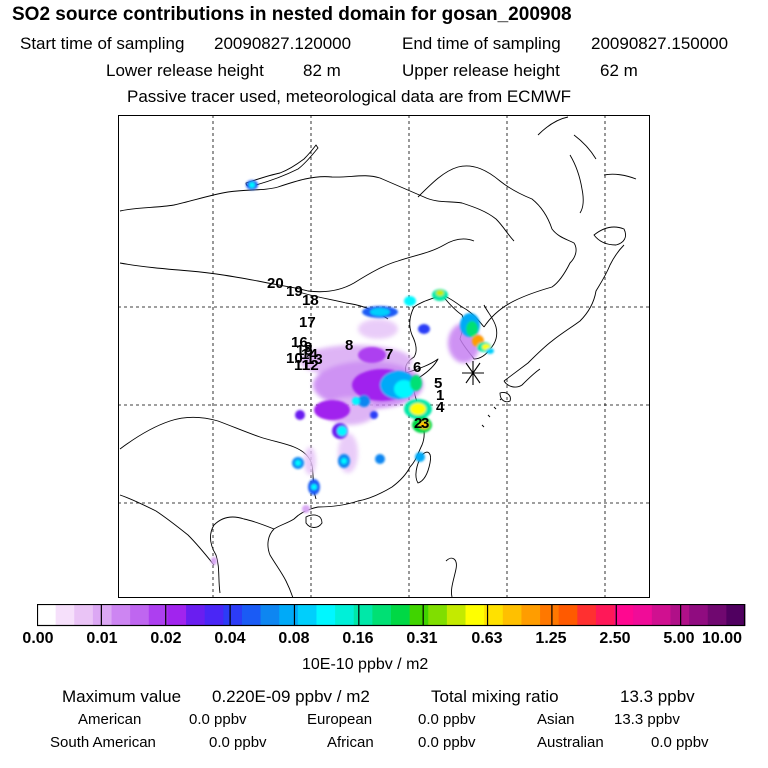 This screenshot has width=768, height=768. I want to click on region-value-south-american: 0.0 ppbv, so click(238, 742).